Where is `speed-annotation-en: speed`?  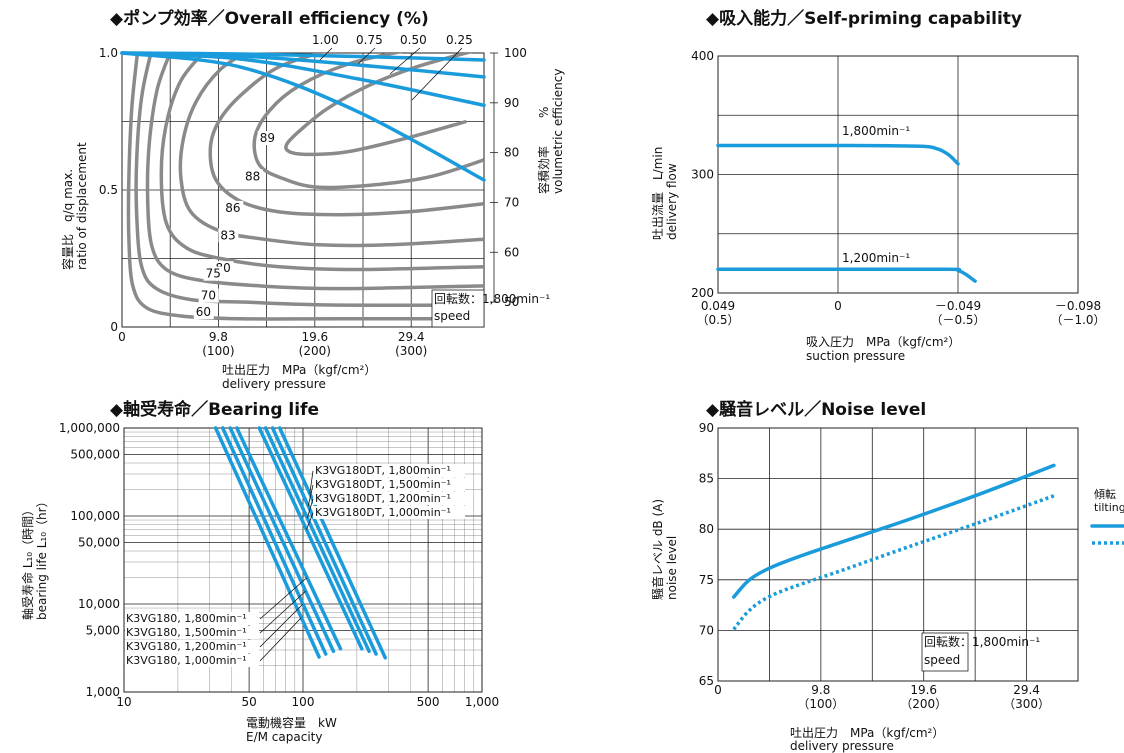 speed-annotation-en: speed is located at coordinates (942, 660).